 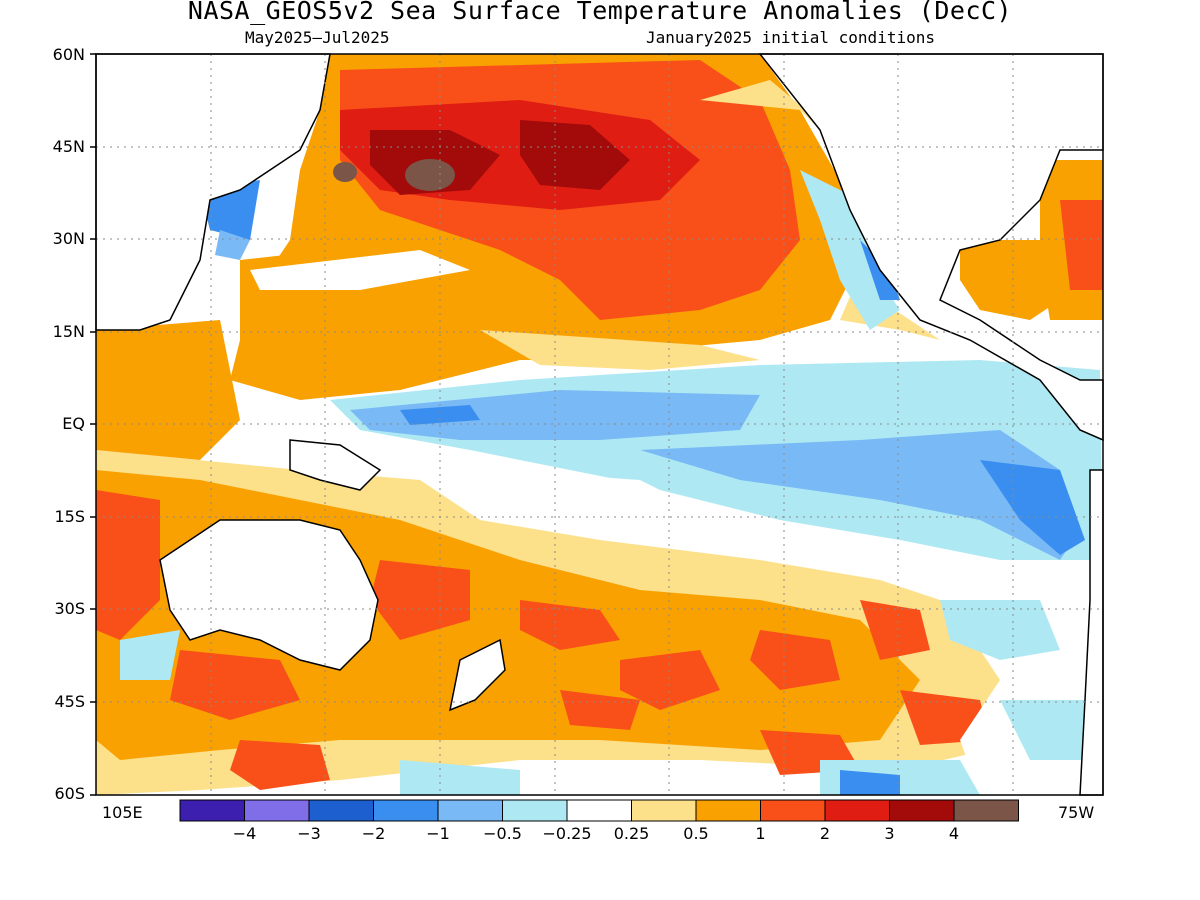 I want to click on lon-label-left: 105E, so click(x=122, y=812).